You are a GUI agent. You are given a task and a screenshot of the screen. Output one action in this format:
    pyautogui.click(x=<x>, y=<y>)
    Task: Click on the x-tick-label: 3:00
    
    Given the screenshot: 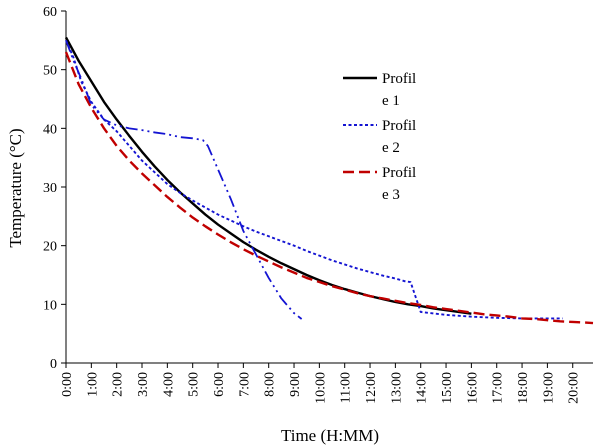 What is the action you would take?
    pyautogui.click(x=143, y=384)
    